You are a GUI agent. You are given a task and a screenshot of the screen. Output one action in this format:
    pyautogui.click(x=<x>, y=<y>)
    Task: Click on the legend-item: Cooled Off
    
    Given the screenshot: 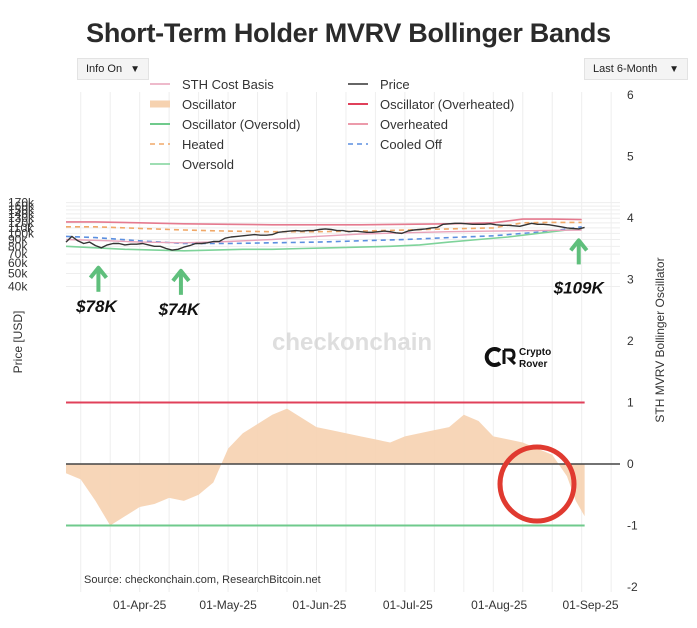 What is the action you would take?
    pyautogui.click(x=395, y=144)
    